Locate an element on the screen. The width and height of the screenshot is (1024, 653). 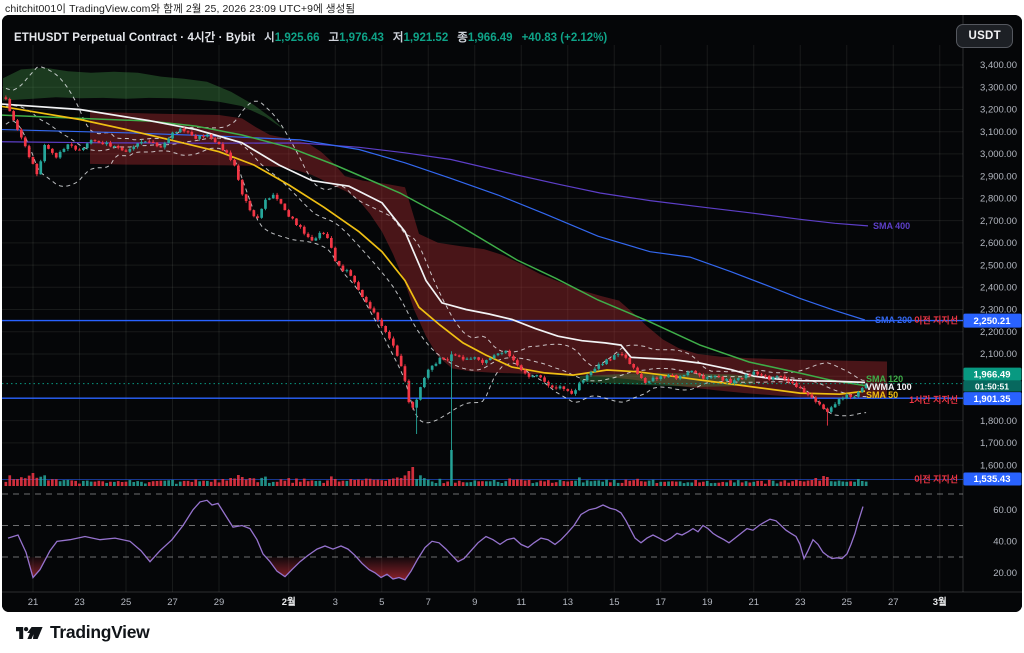
price-change: +40.83 (+2.12%) is located at coordinates (564, 38).